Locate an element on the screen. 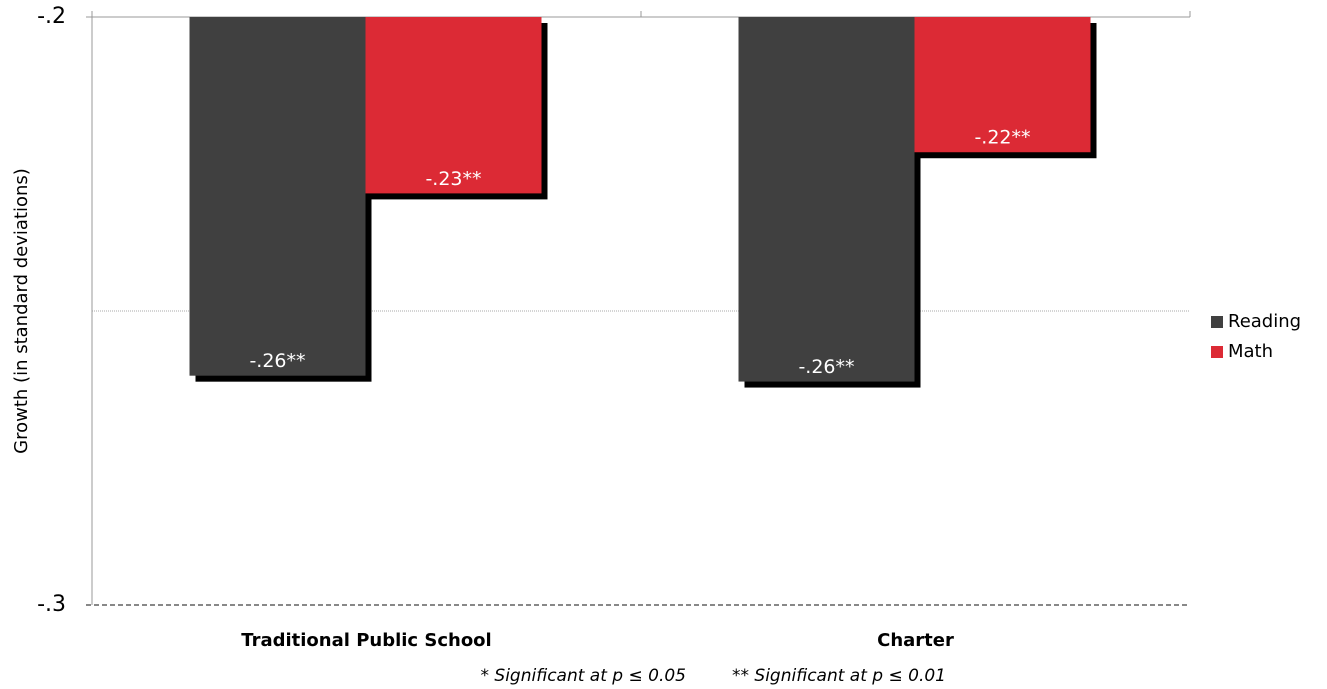 The width and height of the screenshot is (1327, 689). y-tick-label: -.2 is located at coordinates (51, 16).